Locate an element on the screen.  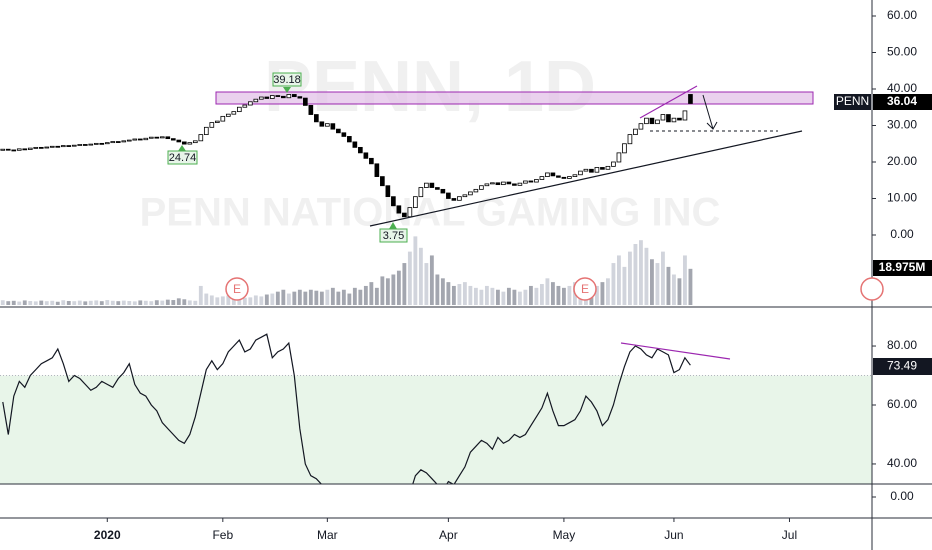
y-tick-label: 50.00 is located at coordinates (902, 52).